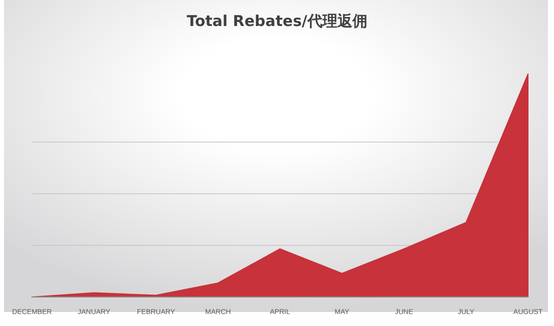 This screenshot has width=554, height=326. Describe the element at coordinates (277, 21) in the screenshot. I see `chart-title: Total Rebates/代理返佣` at that location.